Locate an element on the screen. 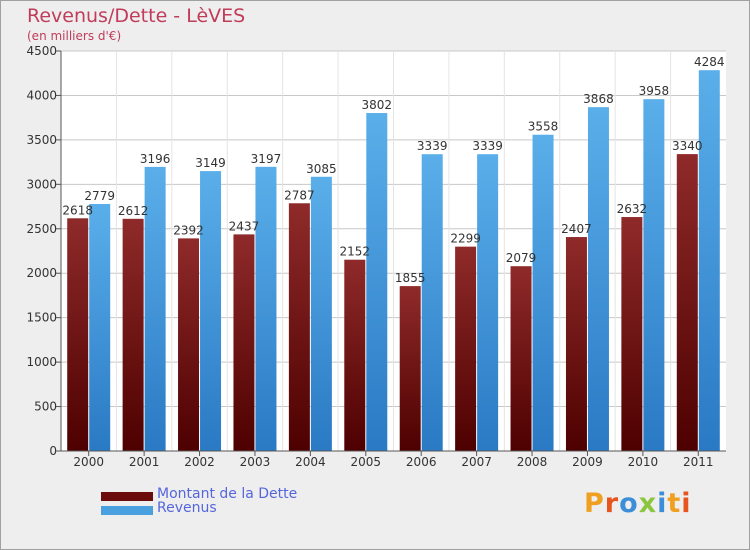  y-tick-label: 3500 is located at coordinates (41, 140).